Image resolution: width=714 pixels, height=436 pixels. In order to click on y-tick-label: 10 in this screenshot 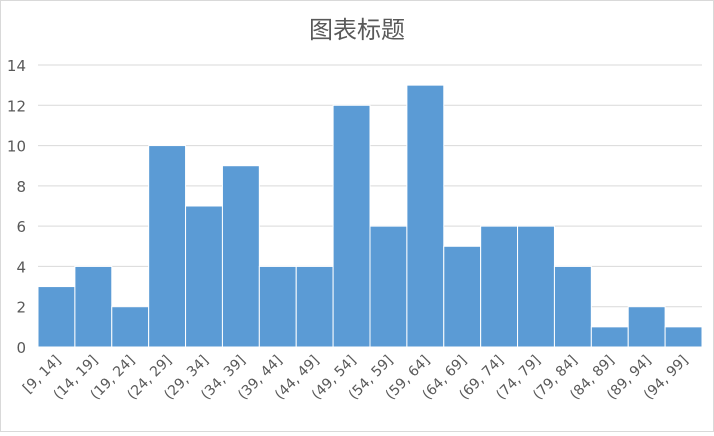, I will do `click(16, 147)`.